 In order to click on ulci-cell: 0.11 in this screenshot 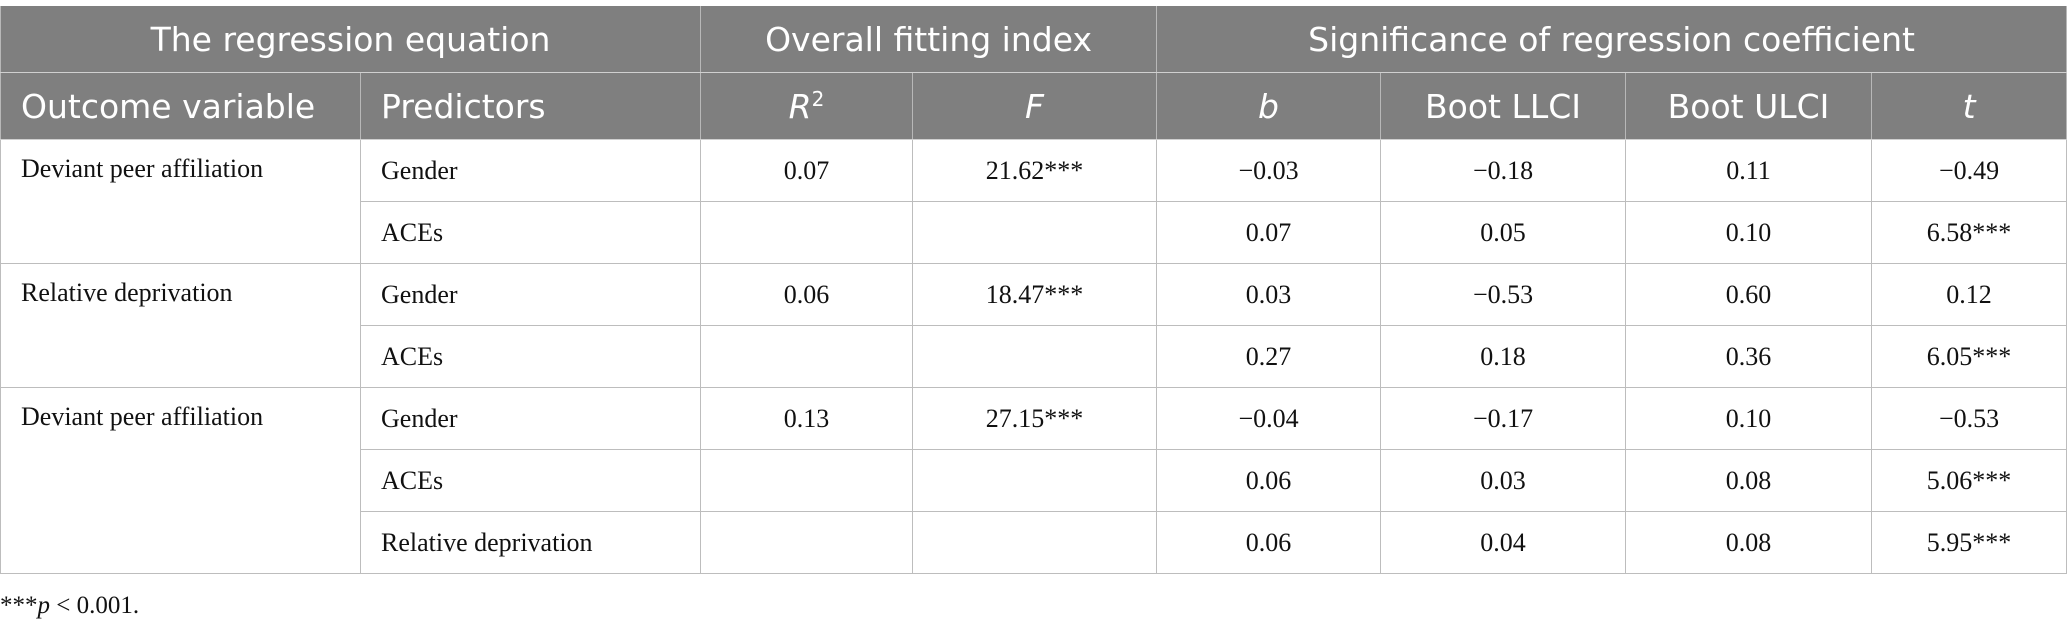, I will do `click(1749, 170)`.